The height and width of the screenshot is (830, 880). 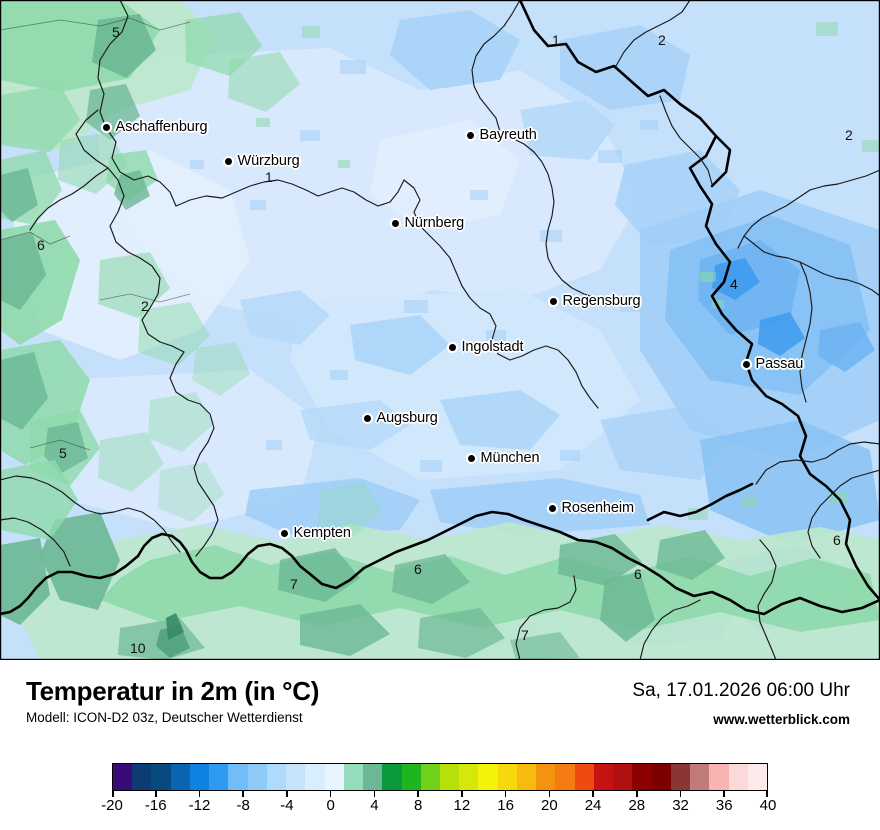 What do you see at coordinates (315, 533) in the screenshot?
I see `city-marker: Kempten` at bounding box center [315, 533].